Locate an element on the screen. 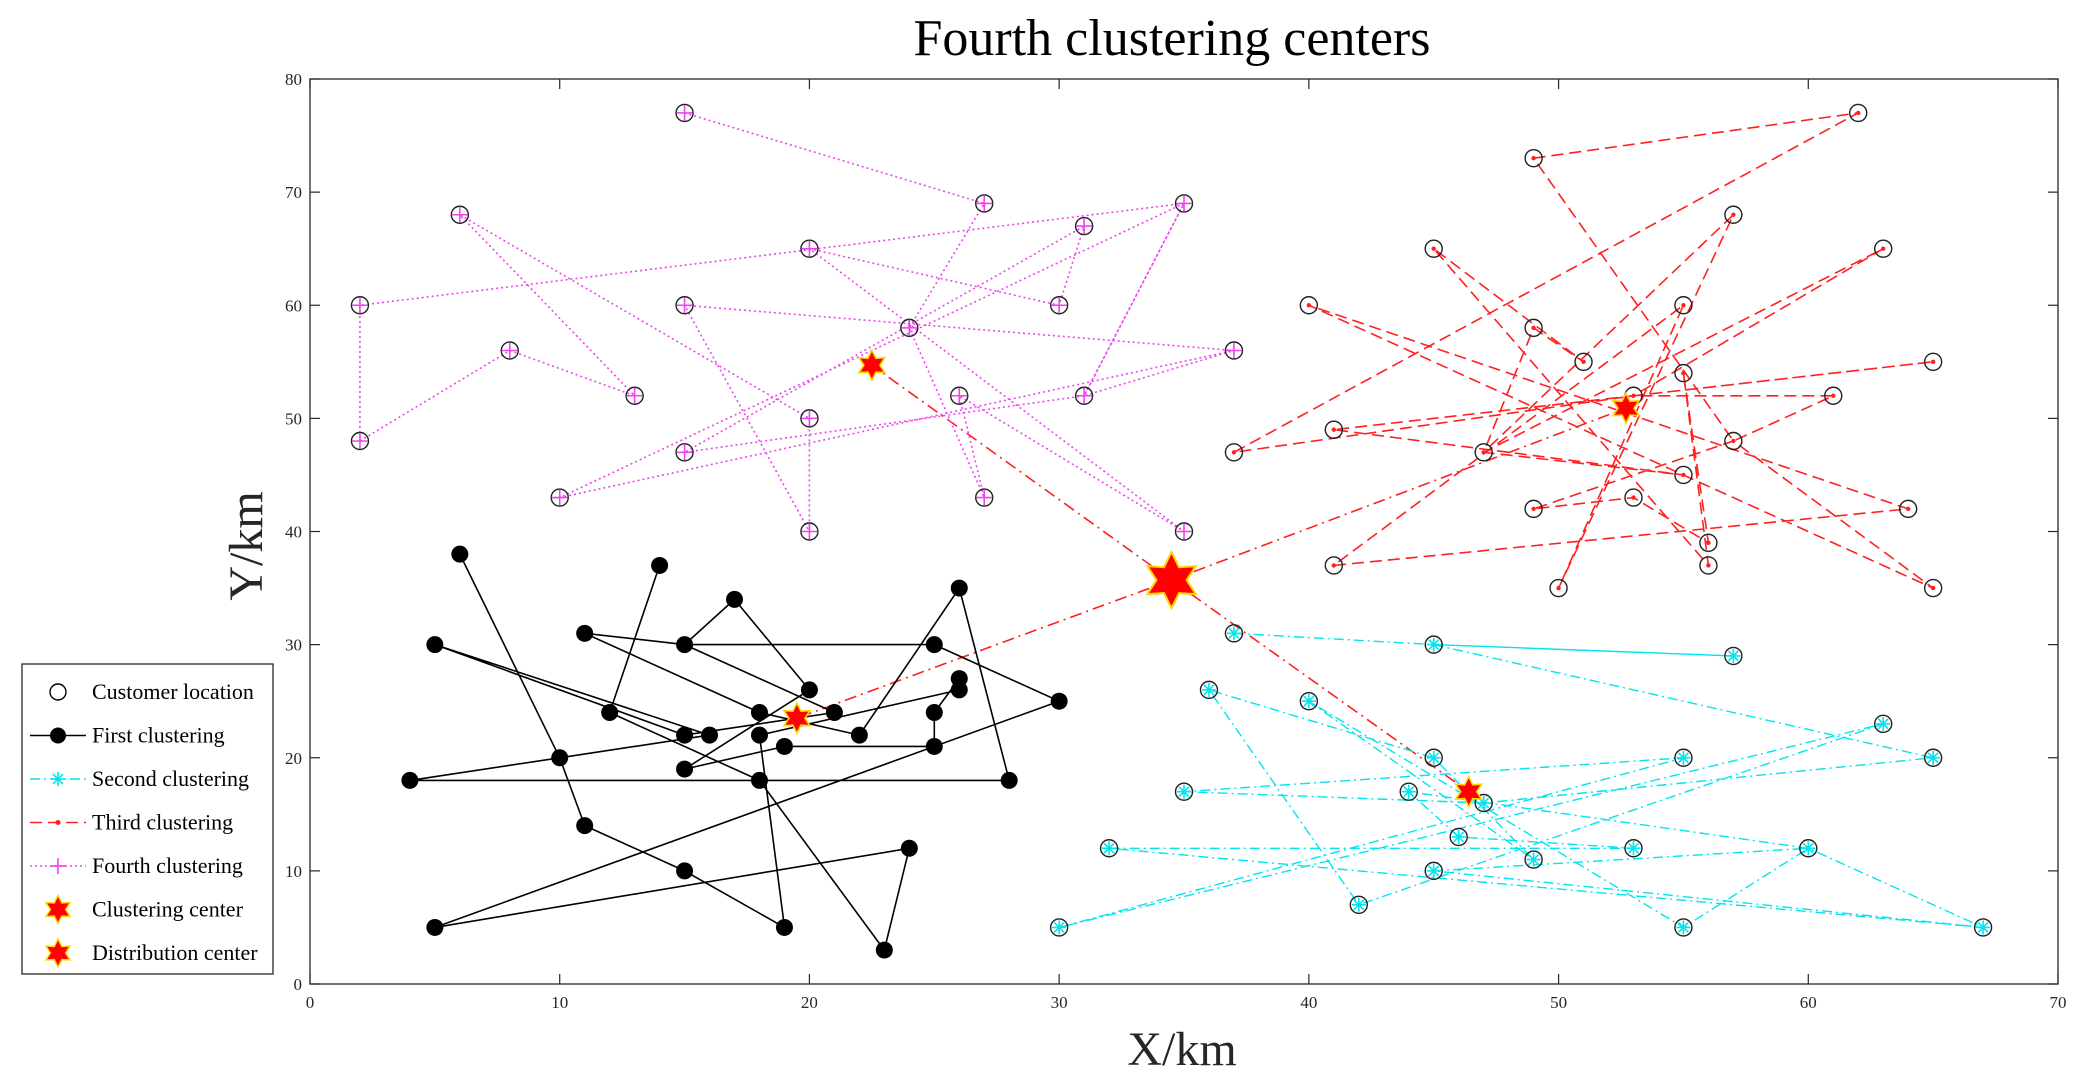 Image resolution: width=2077 pixels, height=1085 pixels. x-axis-title: X/km is located at coordinates (1181, 1049).